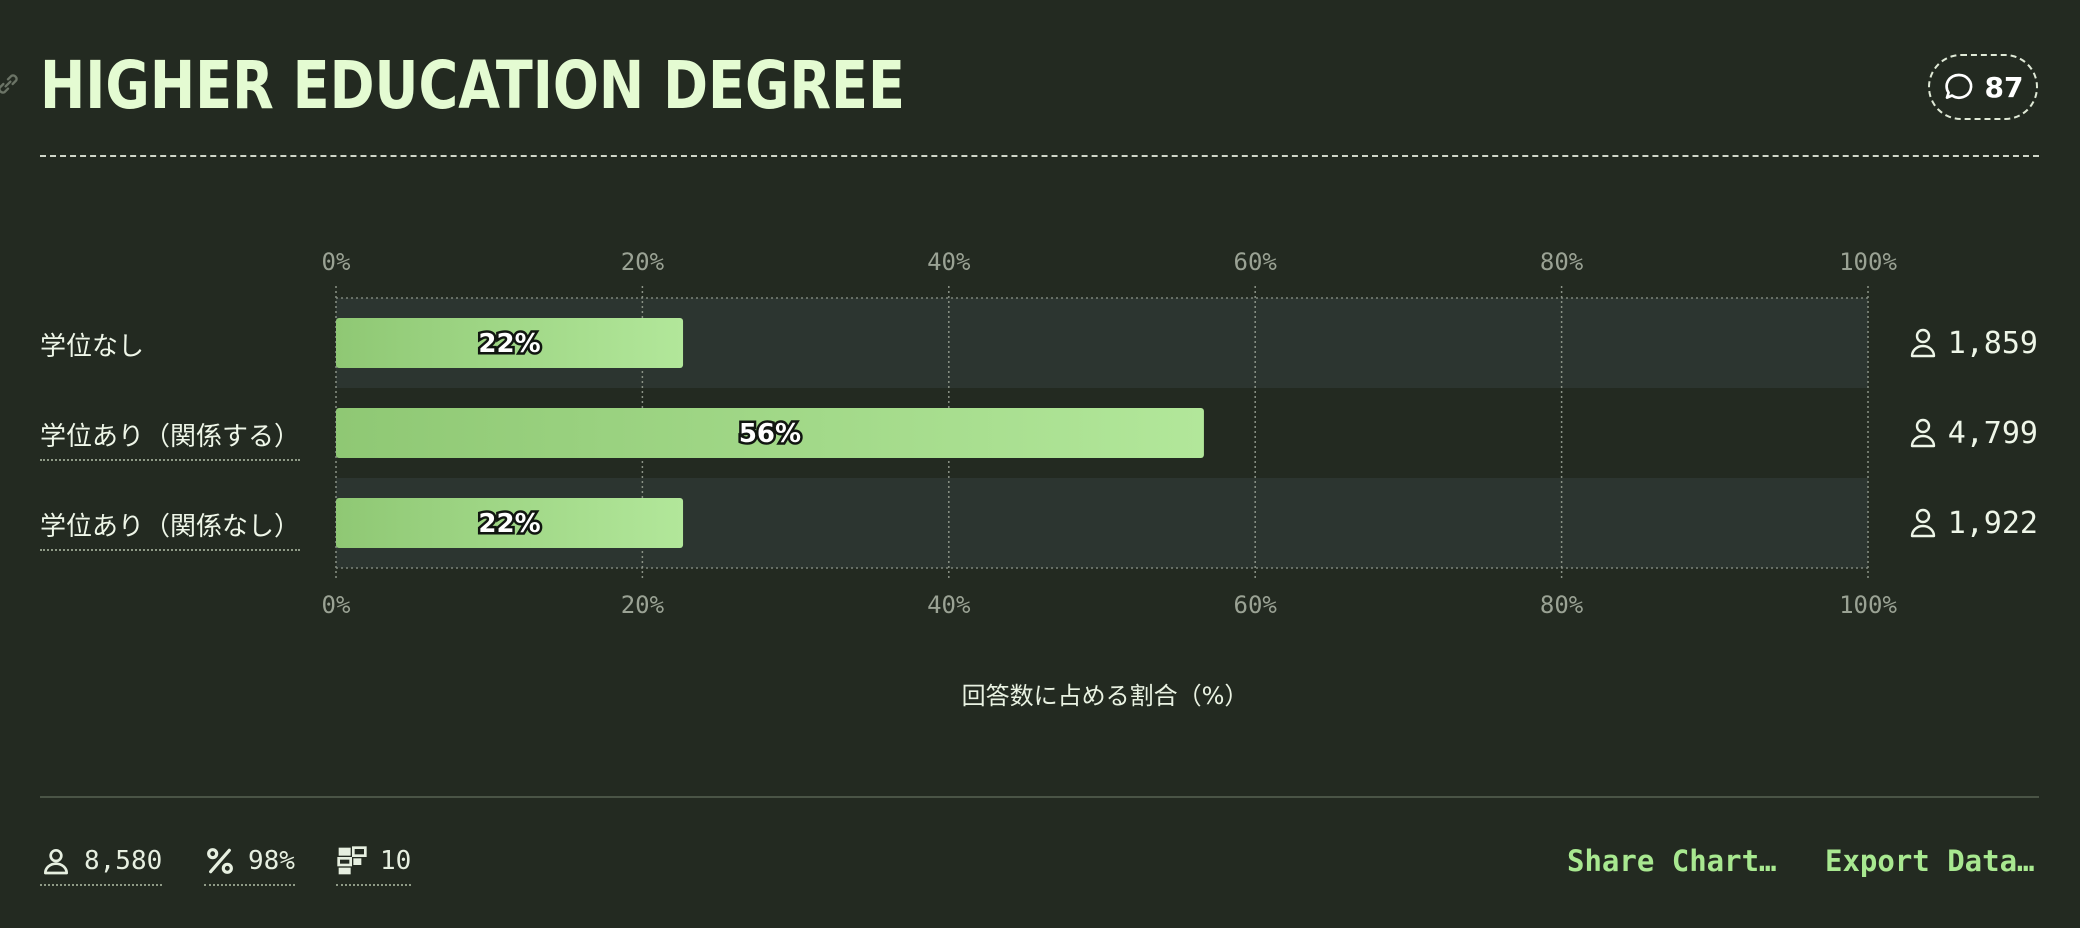 This screenshot has width=2080, height=928. What do you see at coordinates (1959, 87) in the screenshot?
I see `comment-bubble-icon` at bounding box center [1959, 87].